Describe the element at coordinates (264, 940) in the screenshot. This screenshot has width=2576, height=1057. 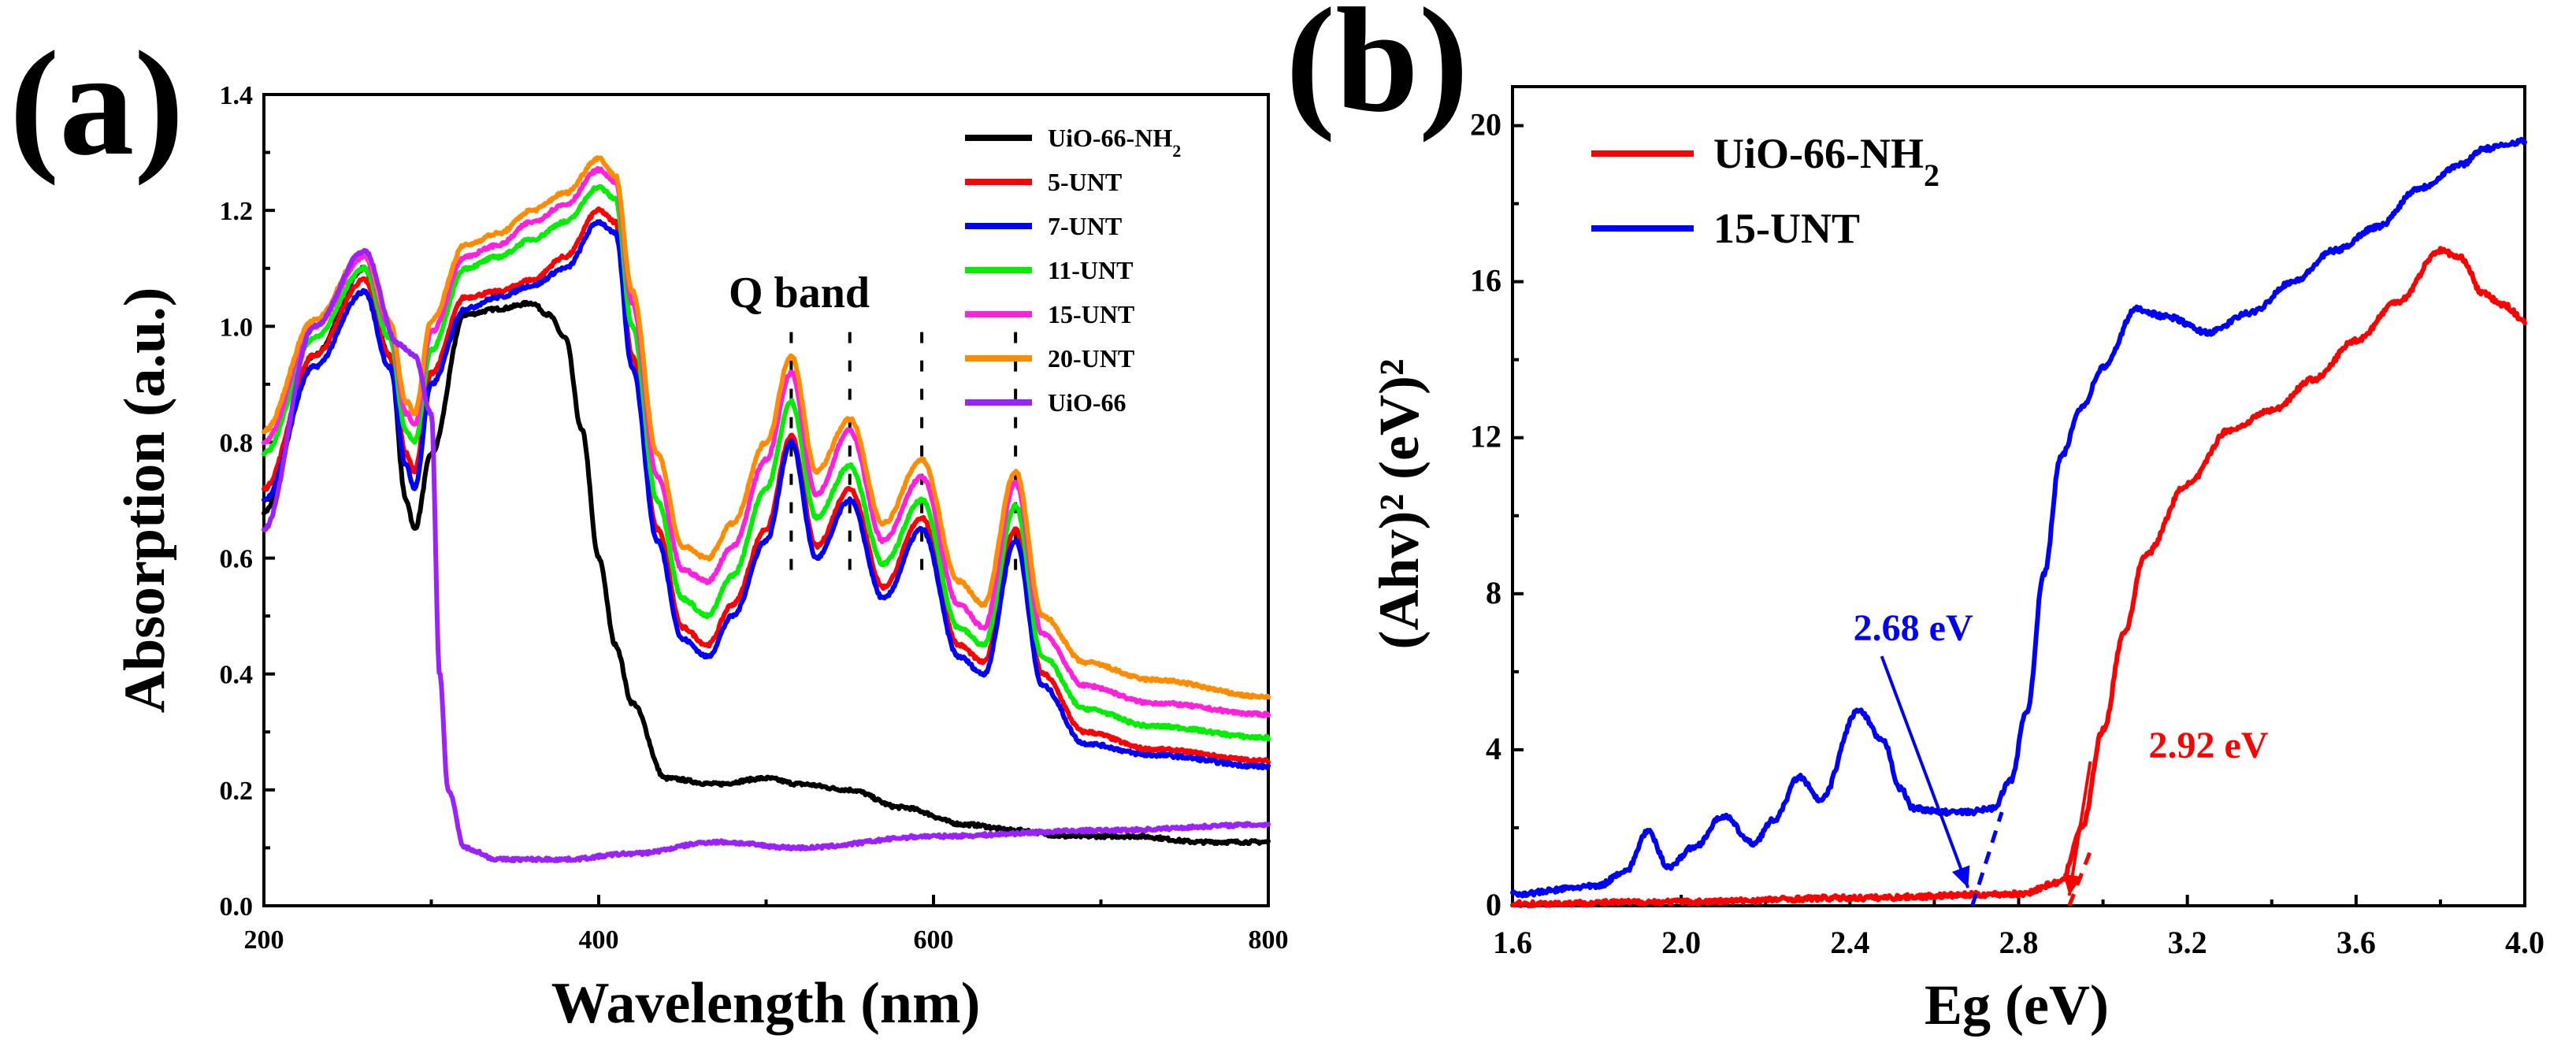
I see `x-tick-label: 200` at that location.